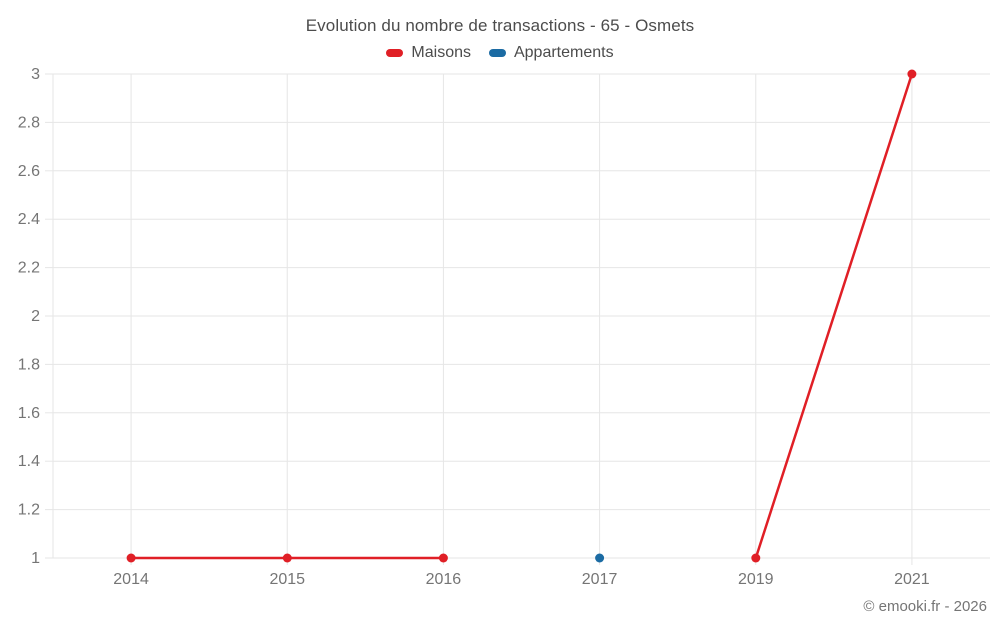 The image size is (1000, 625). I want to click on y-tick-label: 1, so click(35, 558).